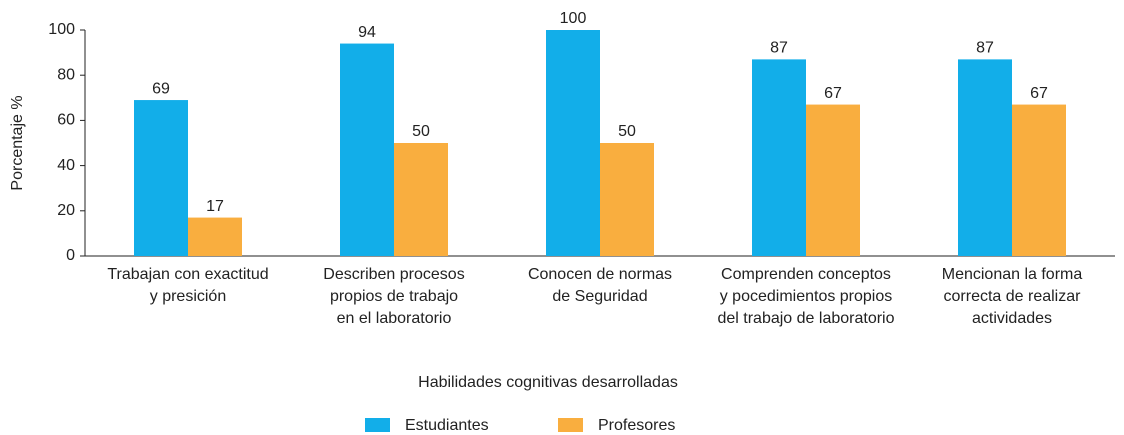 This screenshot has width=1124, height=435. What do you see at coordinates (447, 425) in the screenshot?
I see `legend-label: Estudiantes` at bounding box center [447, 425].